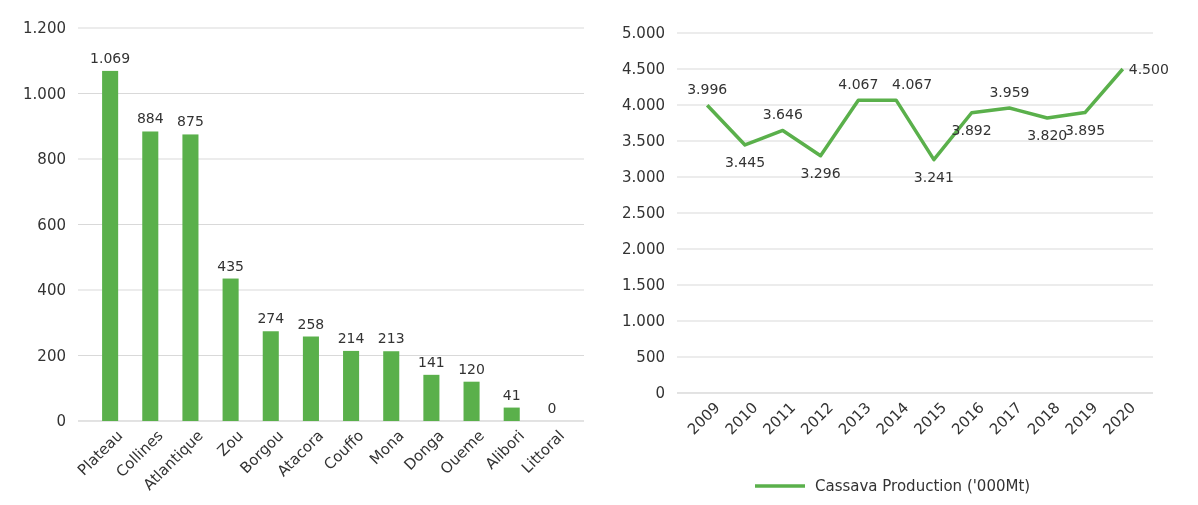 The image size is (1198, 505). Describe the element at coordinates (933, 176) in the screenshot. I see `data-label: 3.241` at that location.